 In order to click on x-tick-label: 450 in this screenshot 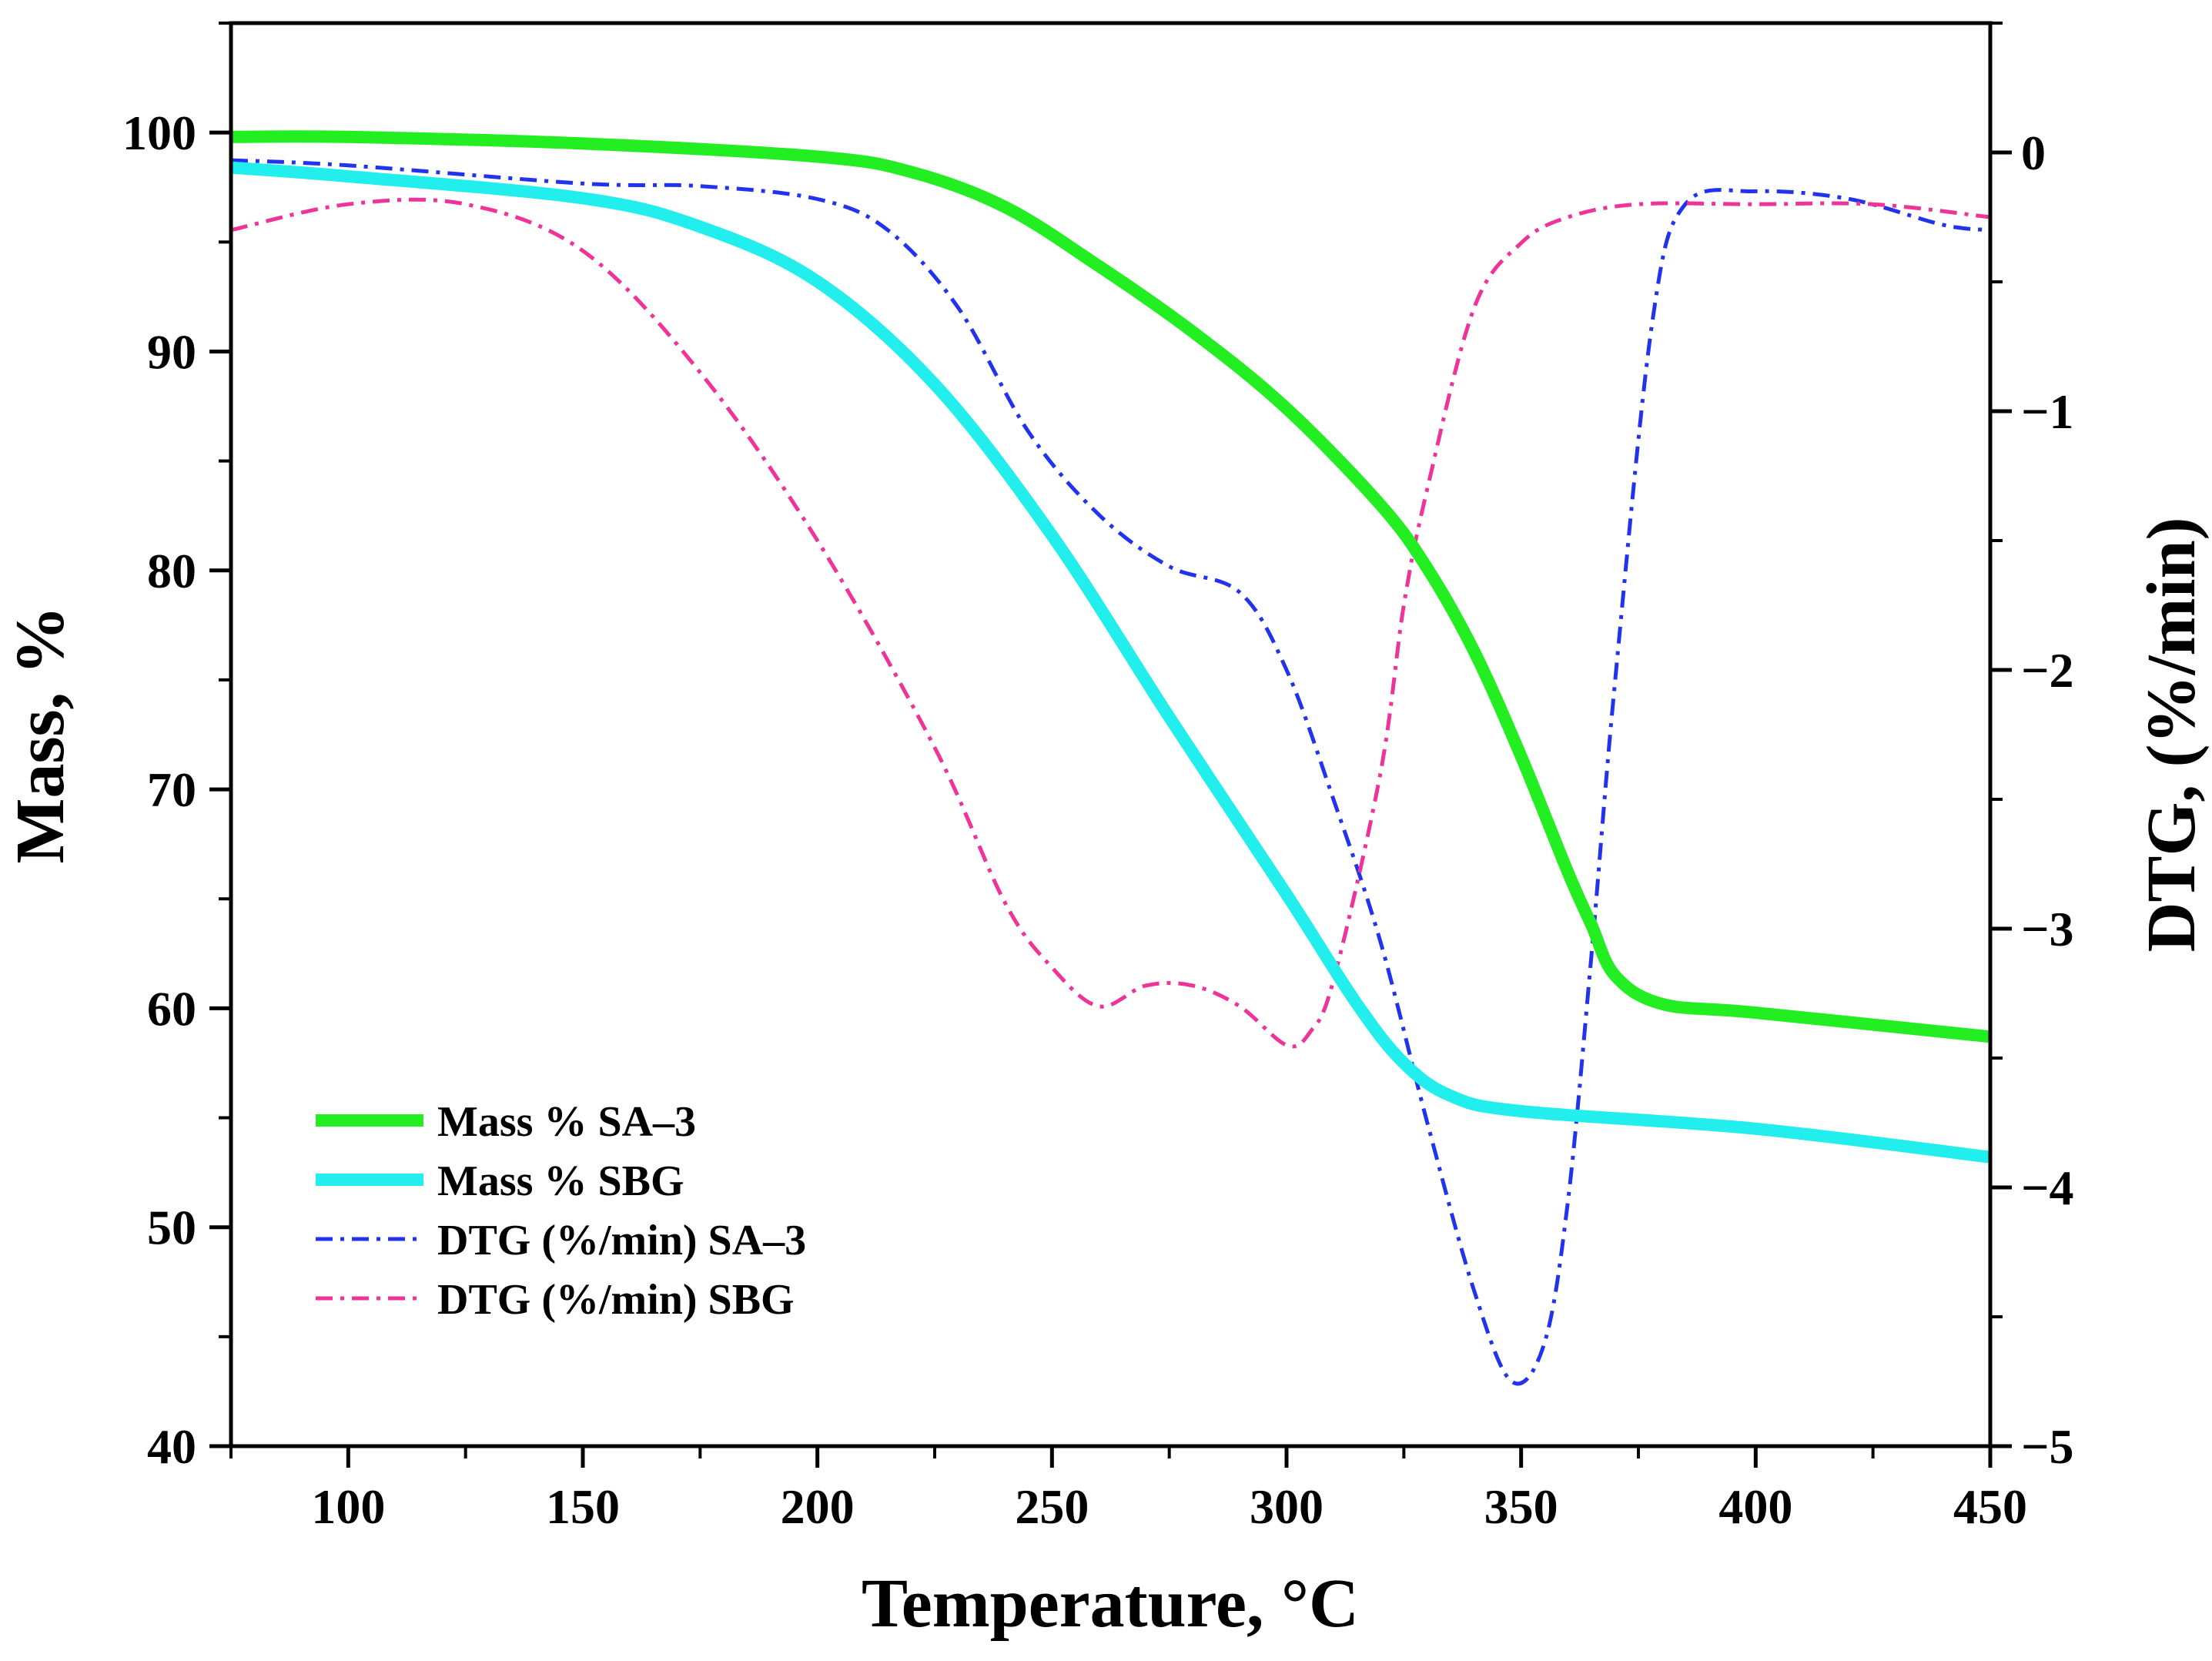, I will do `click(1990, 1506)`.